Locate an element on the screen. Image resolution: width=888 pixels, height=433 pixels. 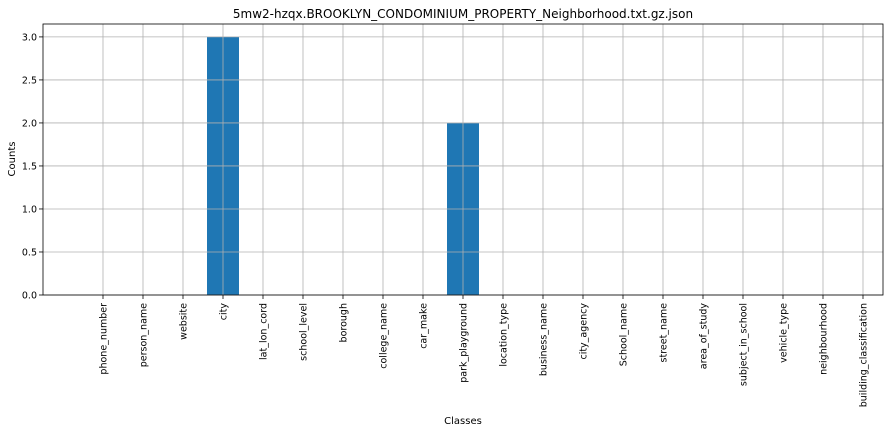
x-tick-label: city_agency is located at coordinates (584, 331).